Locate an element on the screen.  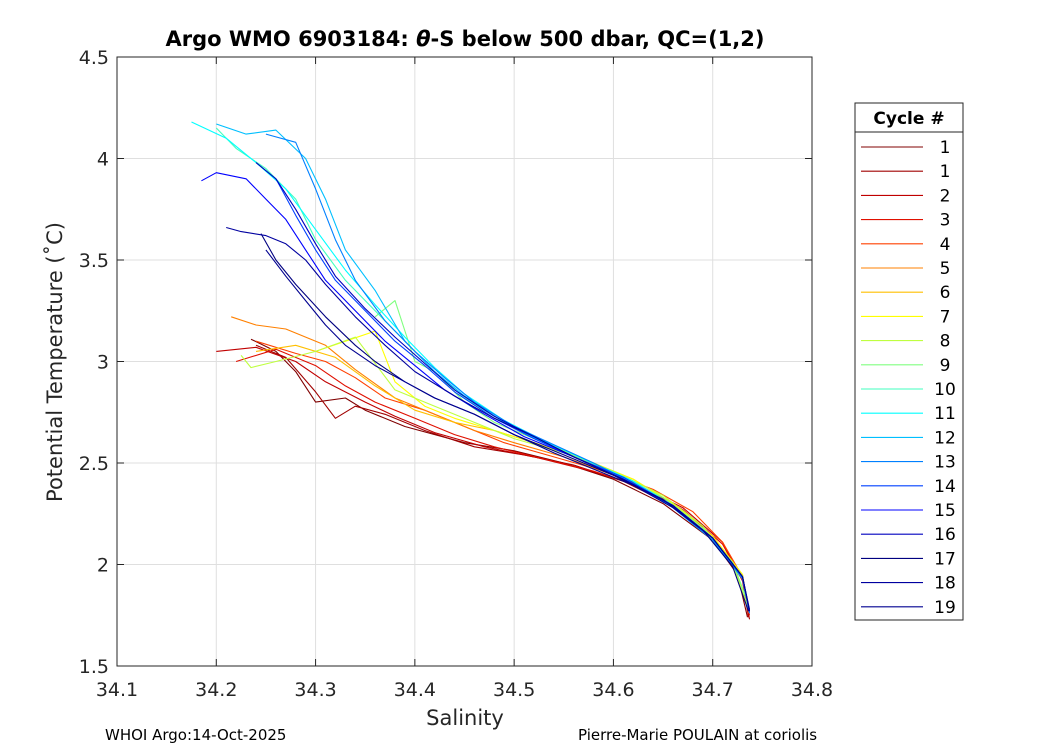
x-tick-label: 34.4 is located at coordinates (415, 690).